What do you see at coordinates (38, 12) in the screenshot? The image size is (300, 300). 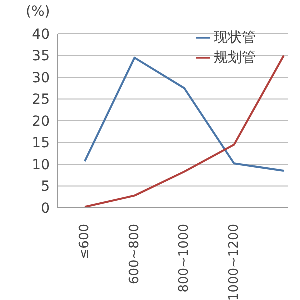 I see `y-axis-title: (%)` at bounding box center [38, 12].